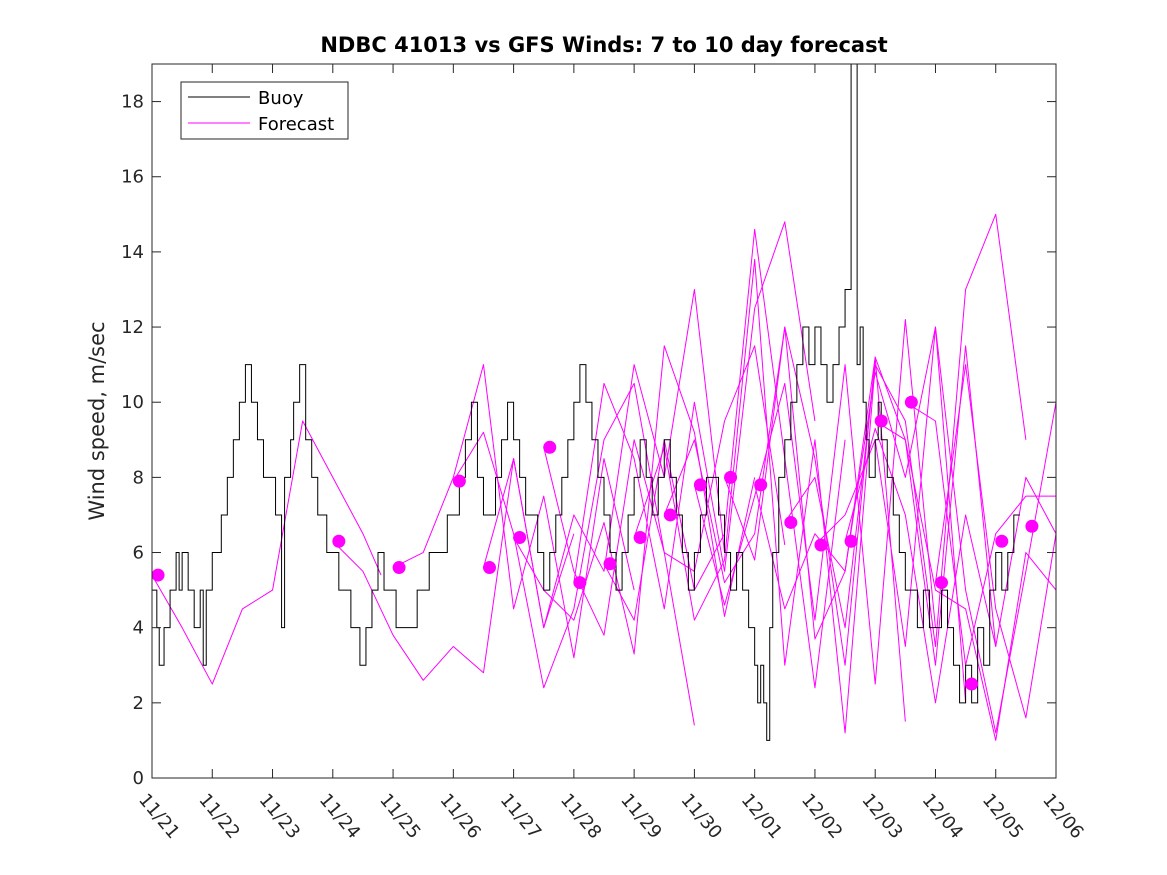  What do you see at coordinates (138, 628) in the screenshot?
I see `y-tick-label: 4` at bounding box center [138, 628].